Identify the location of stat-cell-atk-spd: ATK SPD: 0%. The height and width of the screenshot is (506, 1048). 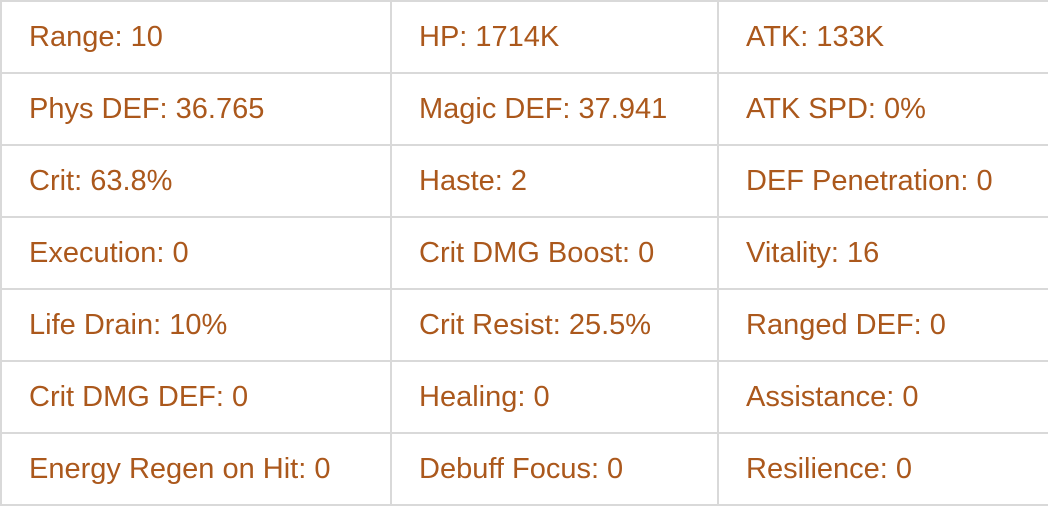
(882, 109).